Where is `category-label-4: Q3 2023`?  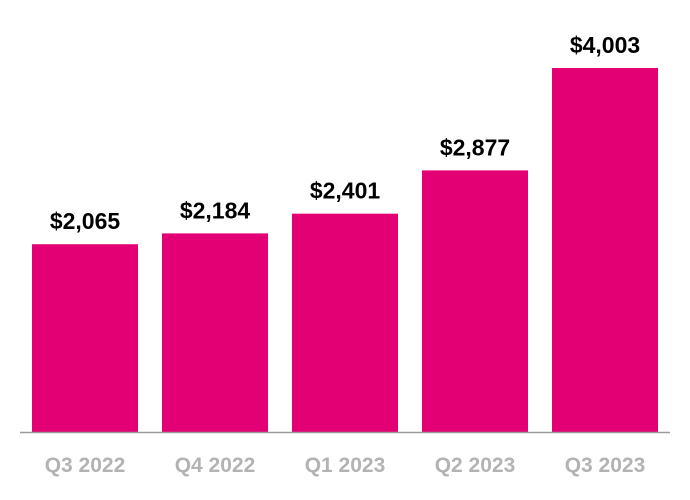 category-label-4: Q3 2023 is located at coordinates (605, 465).